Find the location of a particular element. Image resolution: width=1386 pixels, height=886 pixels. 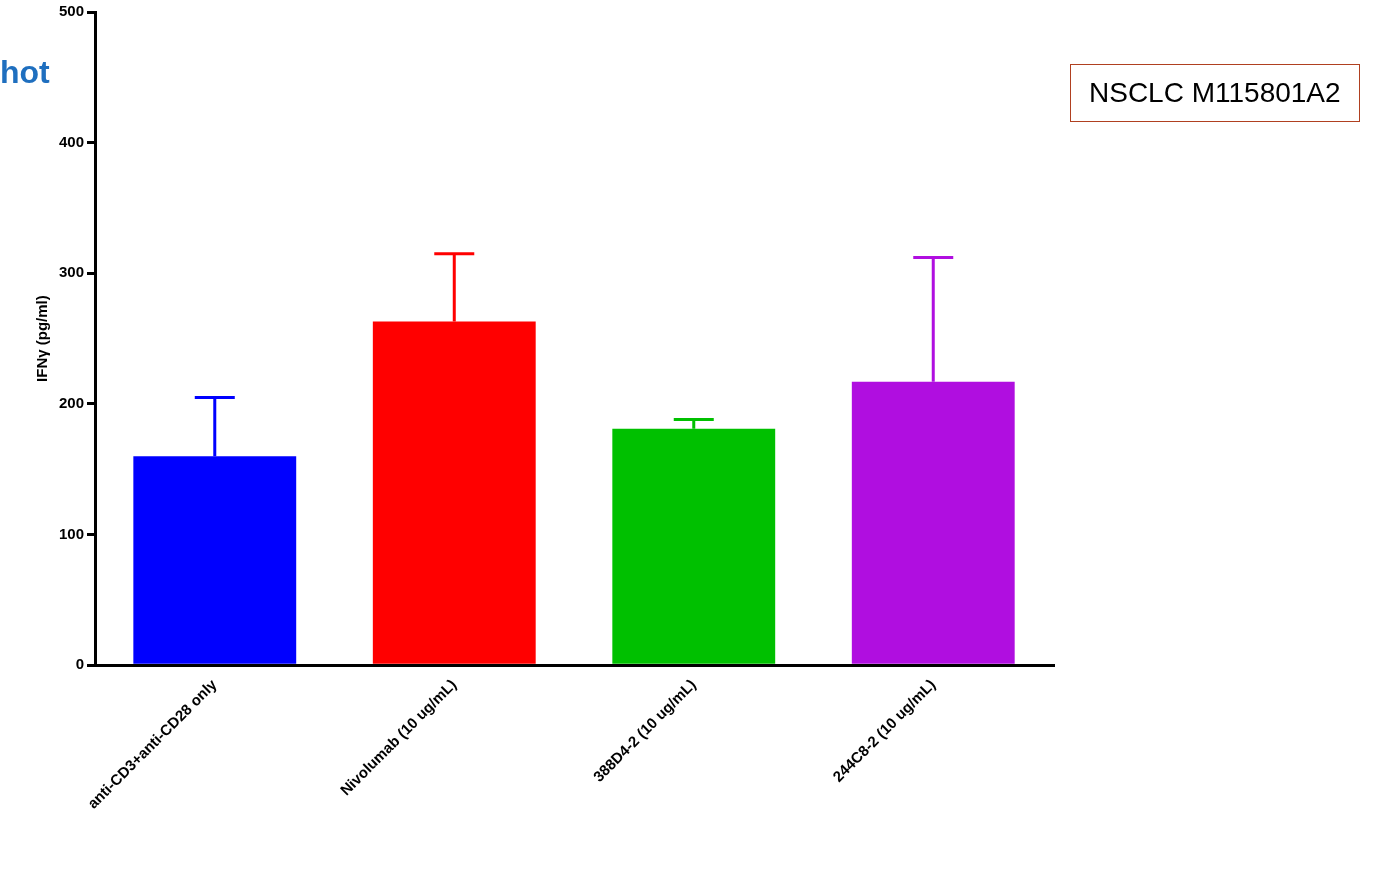

y-tick-label: 300 is located at coordinates (72, 272).